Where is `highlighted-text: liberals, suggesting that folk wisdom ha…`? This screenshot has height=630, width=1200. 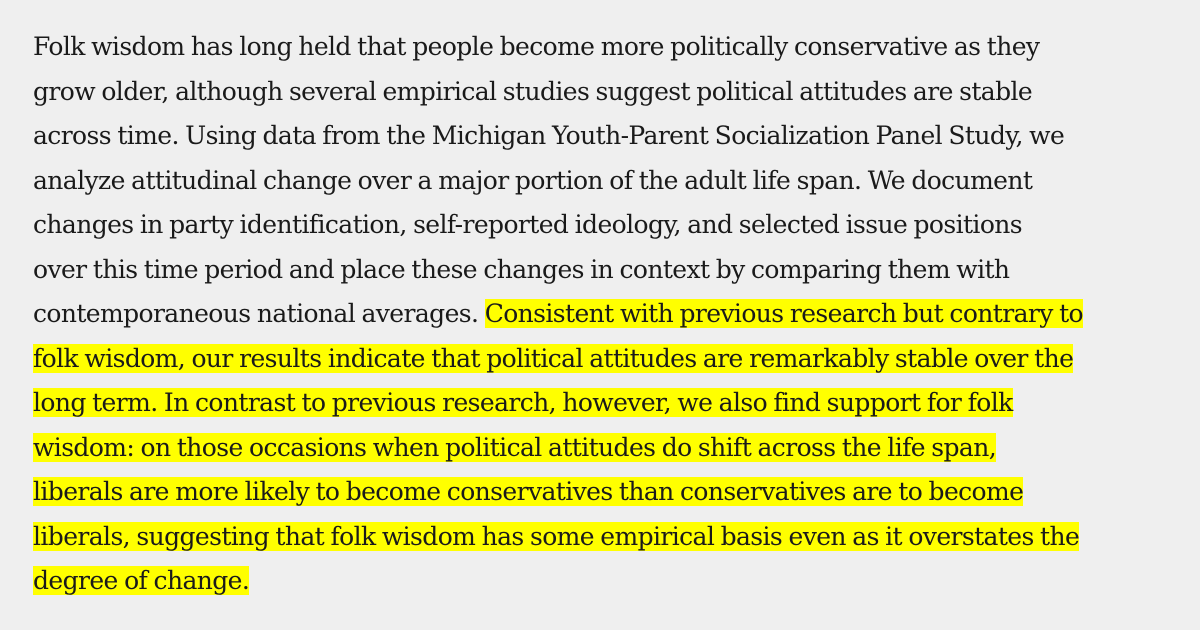
highlighted-text: liberals, suggesting that folk wisdom ha… is located at coordinates (556, 536).